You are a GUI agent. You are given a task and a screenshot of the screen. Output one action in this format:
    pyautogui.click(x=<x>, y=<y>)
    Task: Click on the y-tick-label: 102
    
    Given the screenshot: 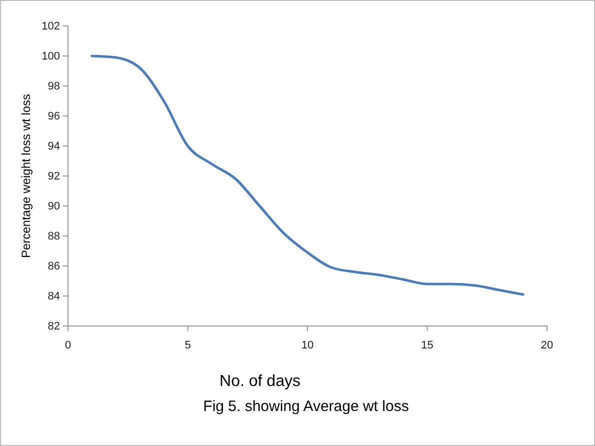 What is the action you would take?
    pyautogui.click(x=51, y=26)
    